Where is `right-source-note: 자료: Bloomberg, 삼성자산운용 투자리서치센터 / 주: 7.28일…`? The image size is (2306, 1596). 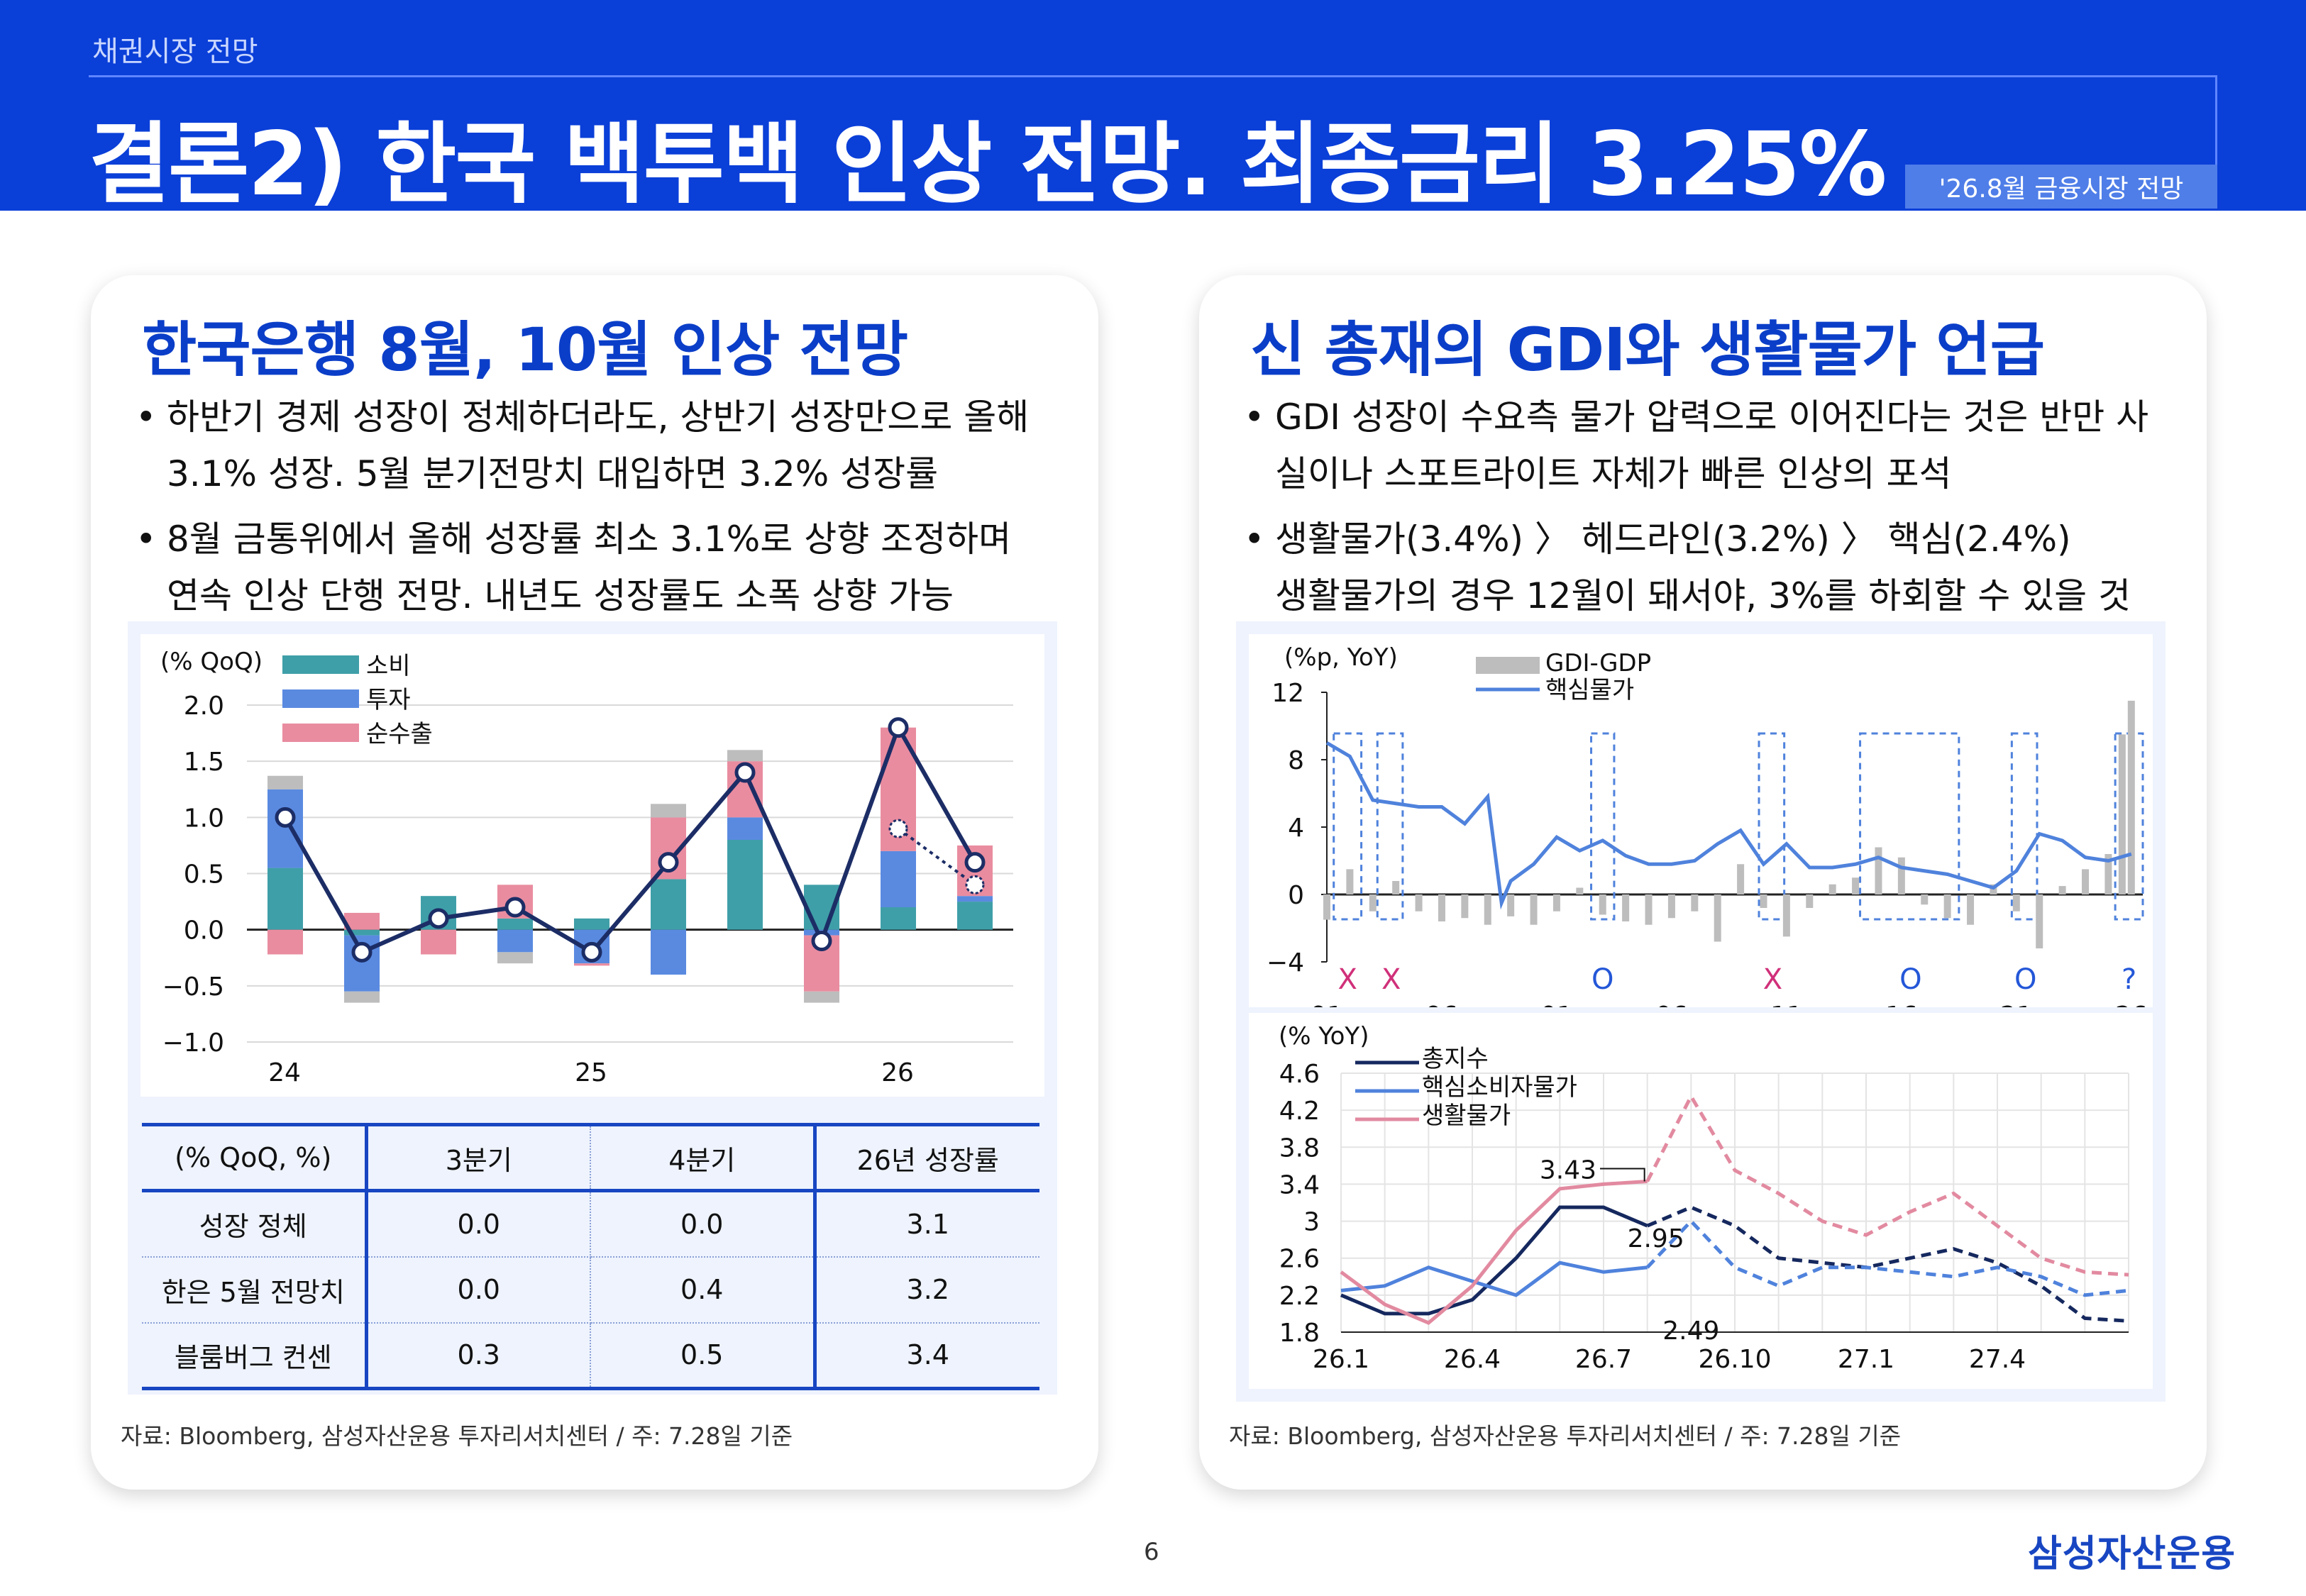 right-source-note: 자료: Bloomberg, 삼성자산운용 투자리서치센터 / 주: 7.28일… is located at coordinates (1566, 1436).